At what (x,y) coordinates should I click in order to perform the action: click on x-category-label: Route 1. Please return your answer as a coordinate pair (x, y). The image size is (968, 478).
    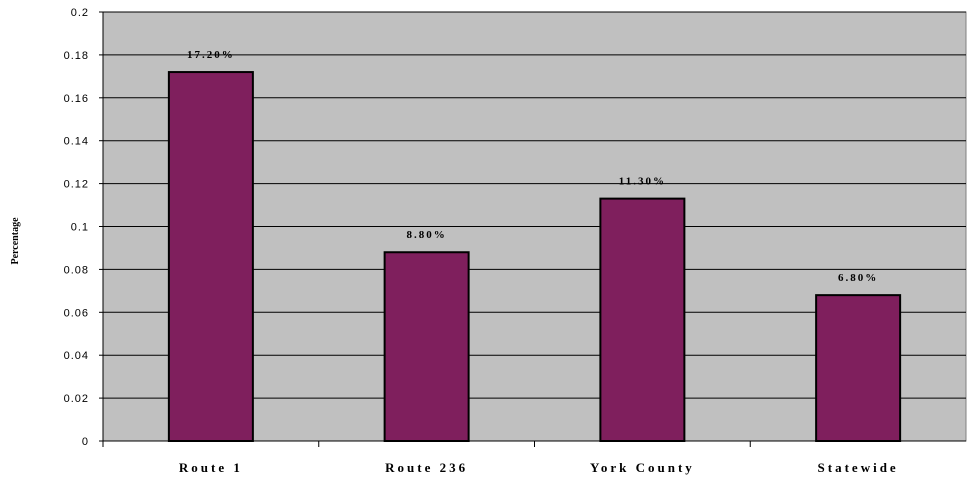
    Looking at the image, I should click on (211, 467).